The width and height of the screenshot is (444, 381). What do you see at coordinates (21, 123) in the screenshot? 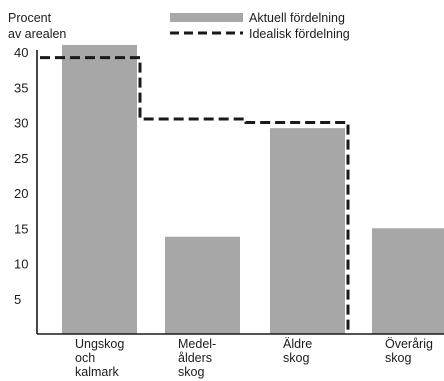
I see `y-tick-label: 30` at bounding box center [21, 123].